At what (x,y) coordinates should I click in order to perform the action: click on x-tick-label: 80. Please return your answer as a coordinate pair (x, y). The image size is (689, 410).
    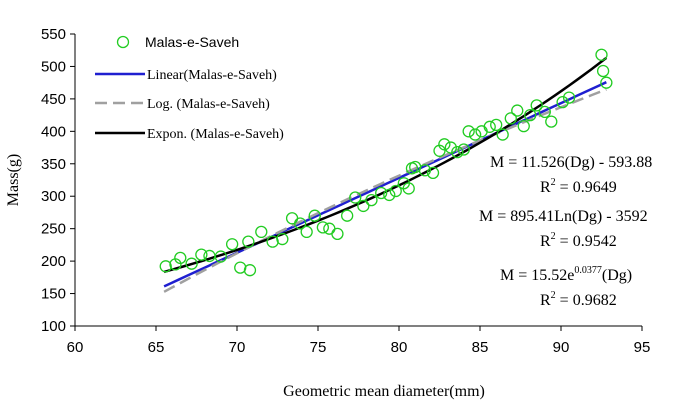
    Looking at the image, I should click on (399, 347).